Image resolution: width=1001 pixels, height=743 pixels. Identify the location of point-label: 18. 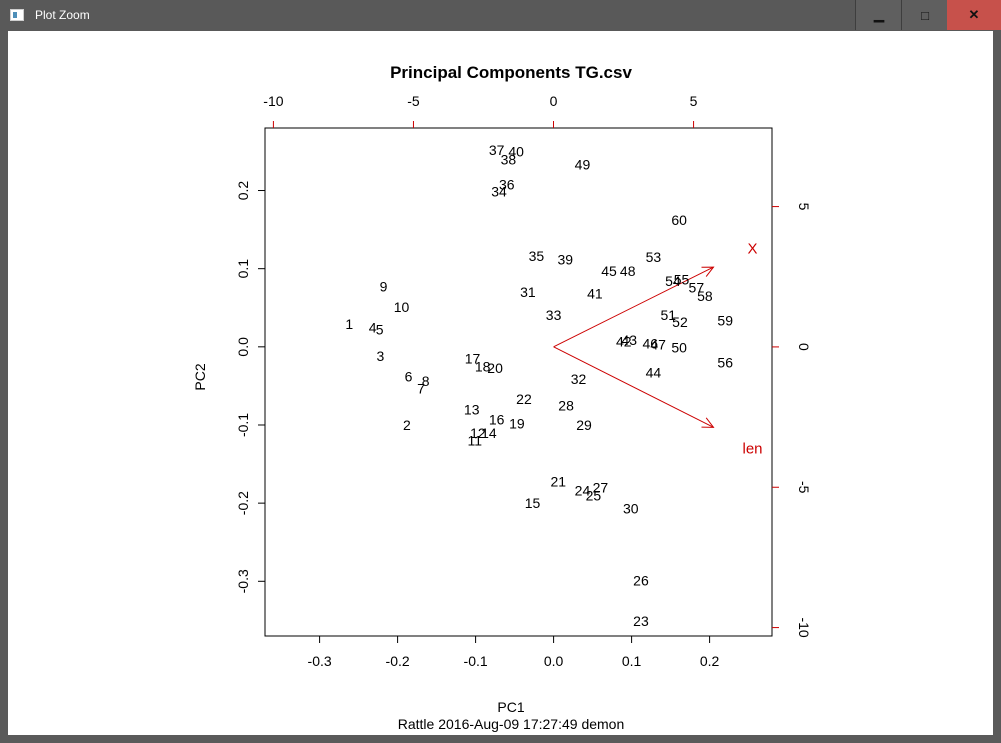
(483, 366).